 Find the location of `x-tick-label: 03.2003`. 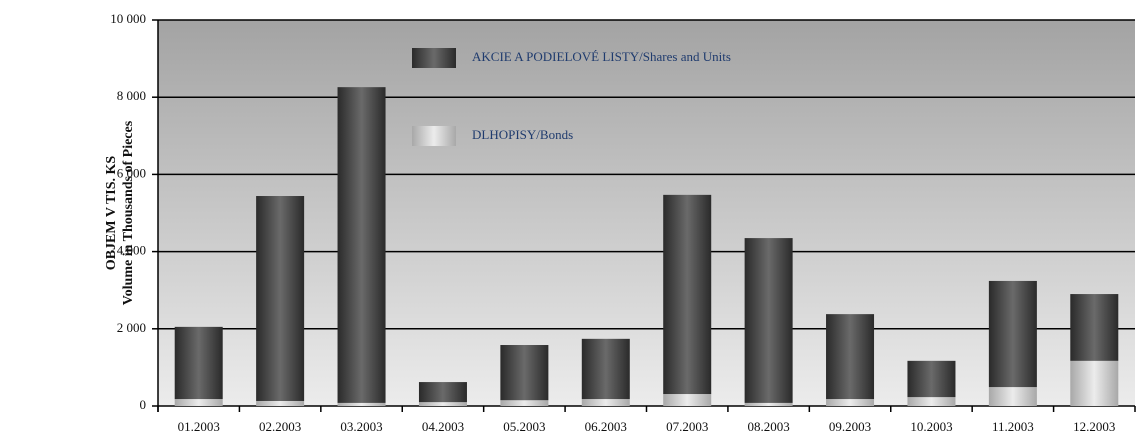

x-tick-label: 03.2003 is located at coordinates (361, 426).